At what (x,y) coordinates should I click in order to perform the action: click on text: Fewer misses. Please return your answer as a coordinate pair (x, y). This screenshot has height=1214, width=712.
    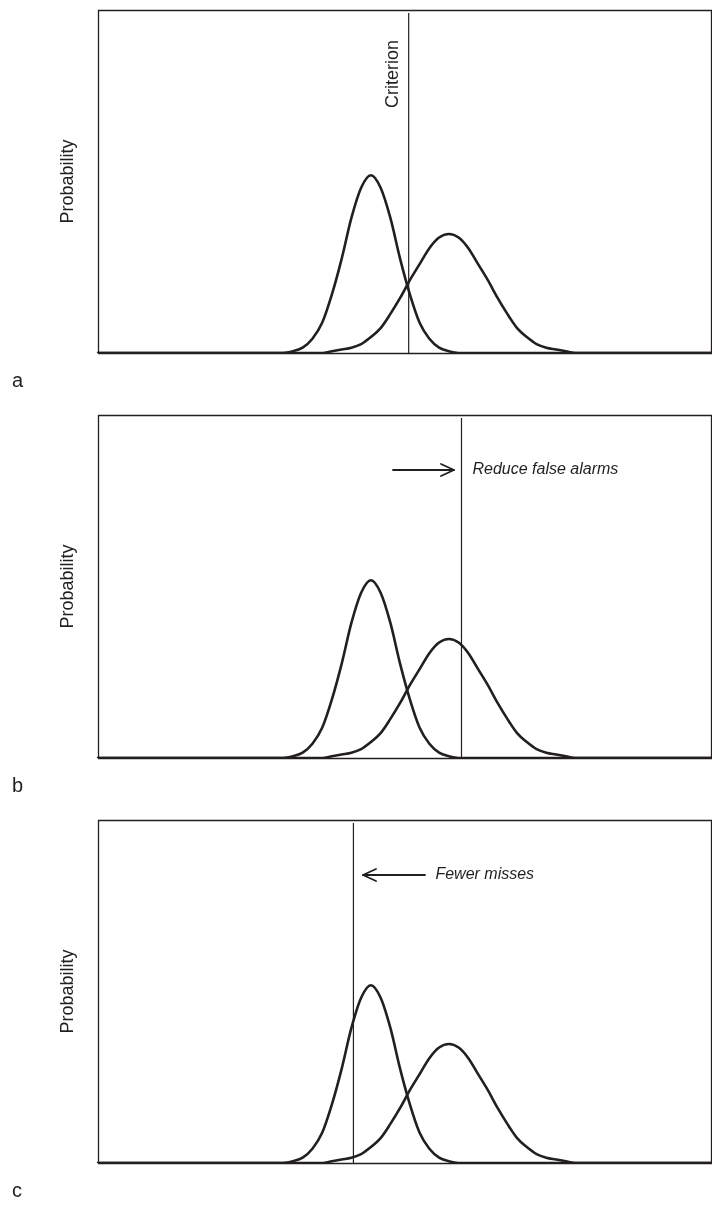
    Looking at the image, I should click on (485, 874).